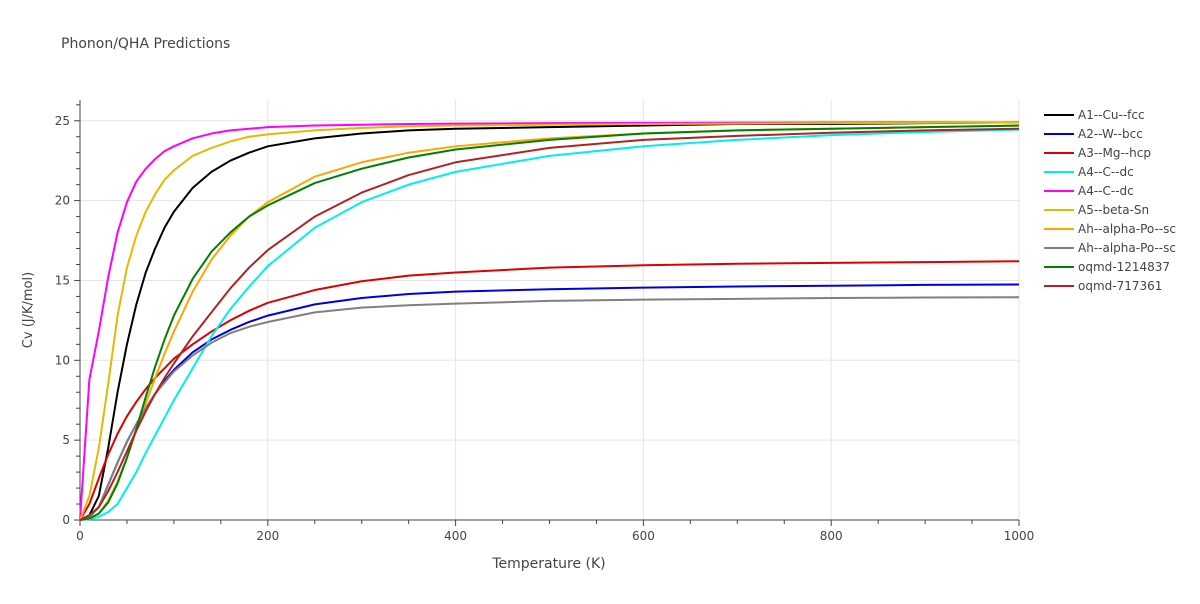 The image size is (1200, 604). Describe the element at coordinates (1113, 210) in the screenshot. I see `legend-label: A5--beta-Sn` at that location.